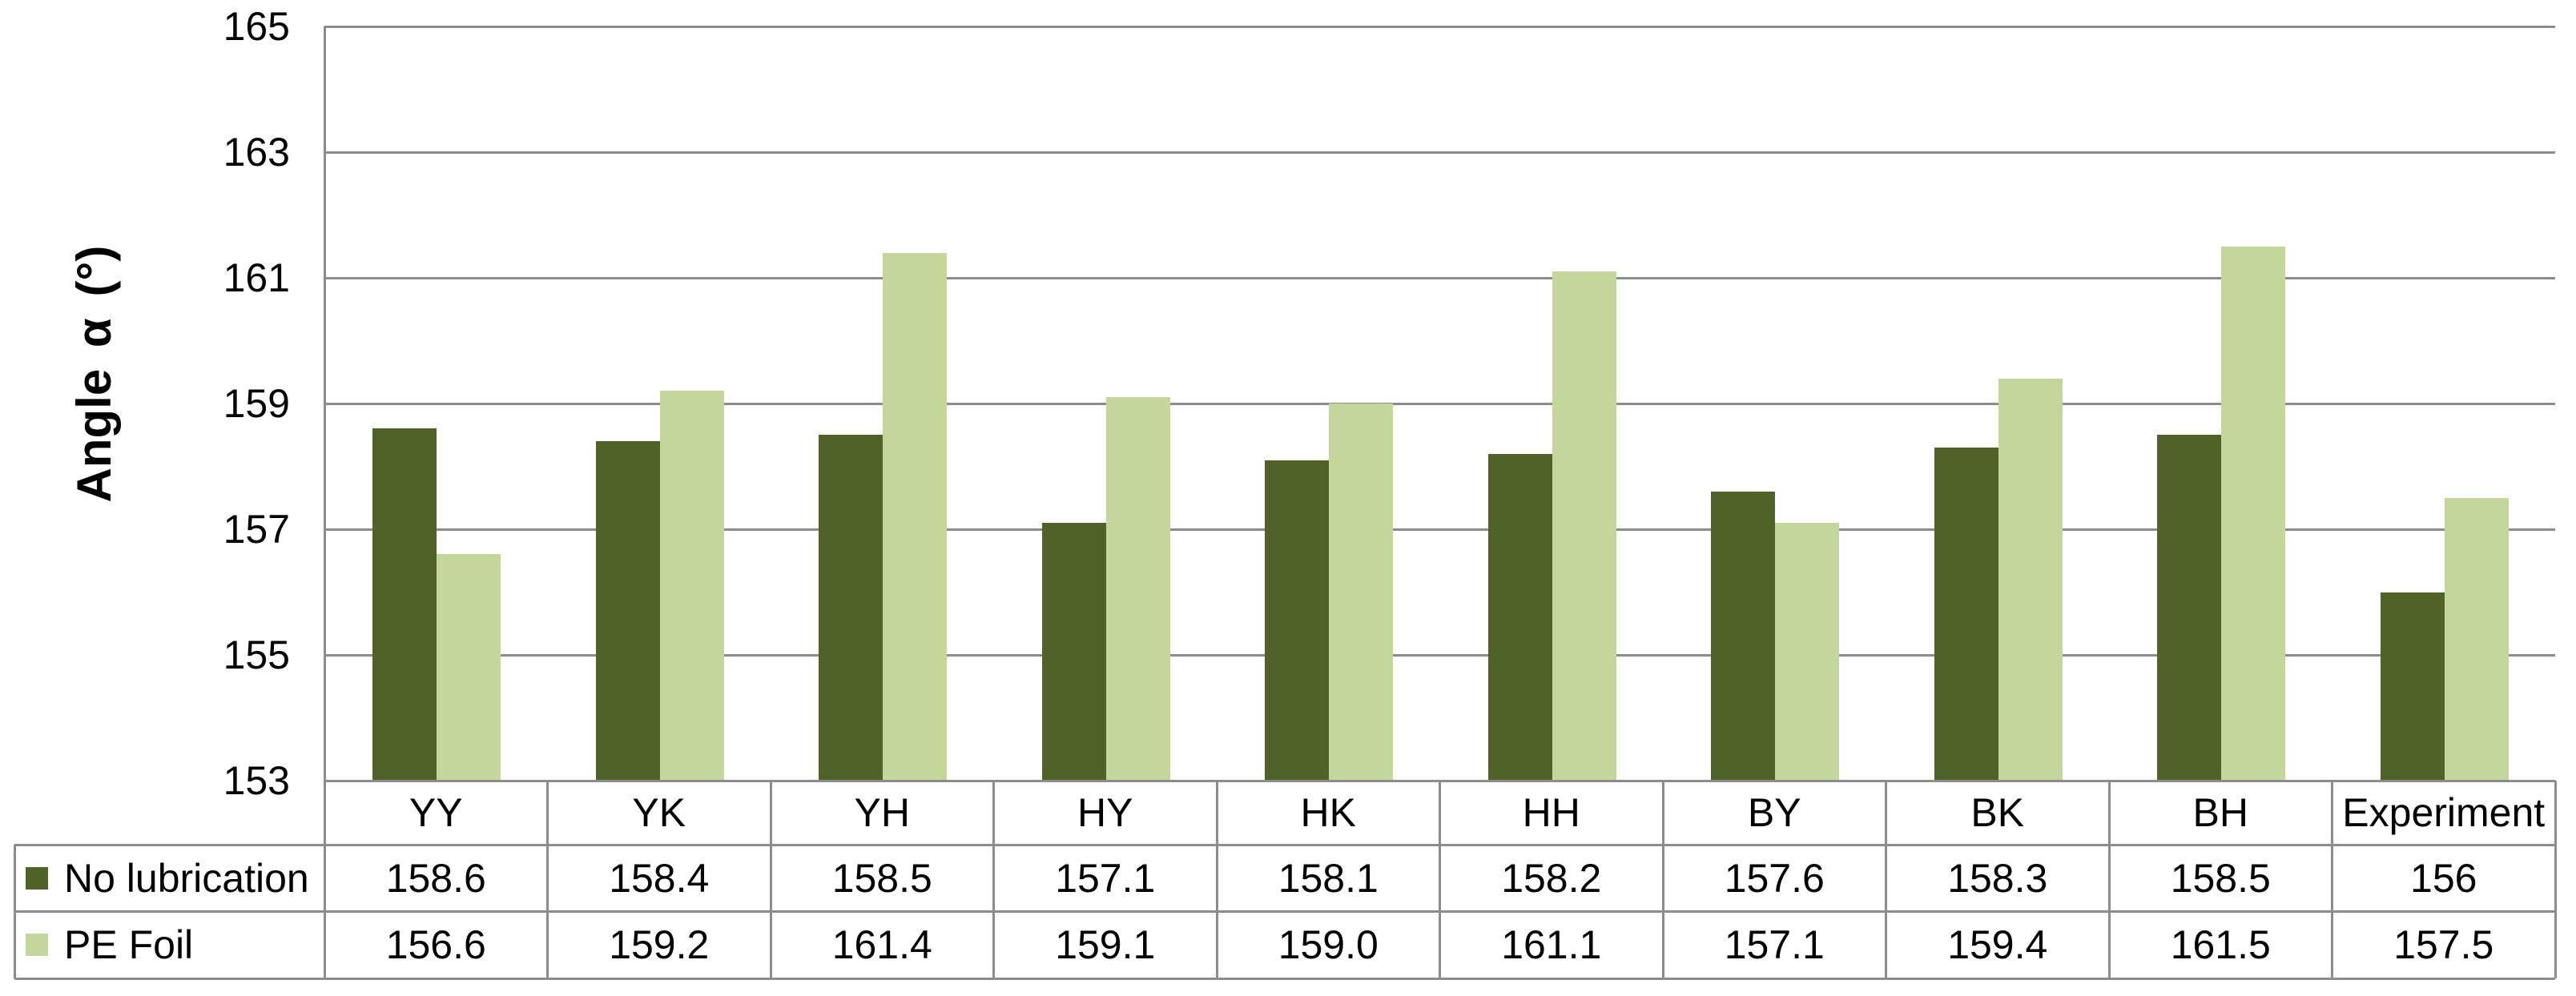 The height and width of the screenshot is (996, 2576). What do you see at coordinates (1552, 944) in the screenshot?
I see `table-value-cell: 161.1` at bounding box center [1552, 944].